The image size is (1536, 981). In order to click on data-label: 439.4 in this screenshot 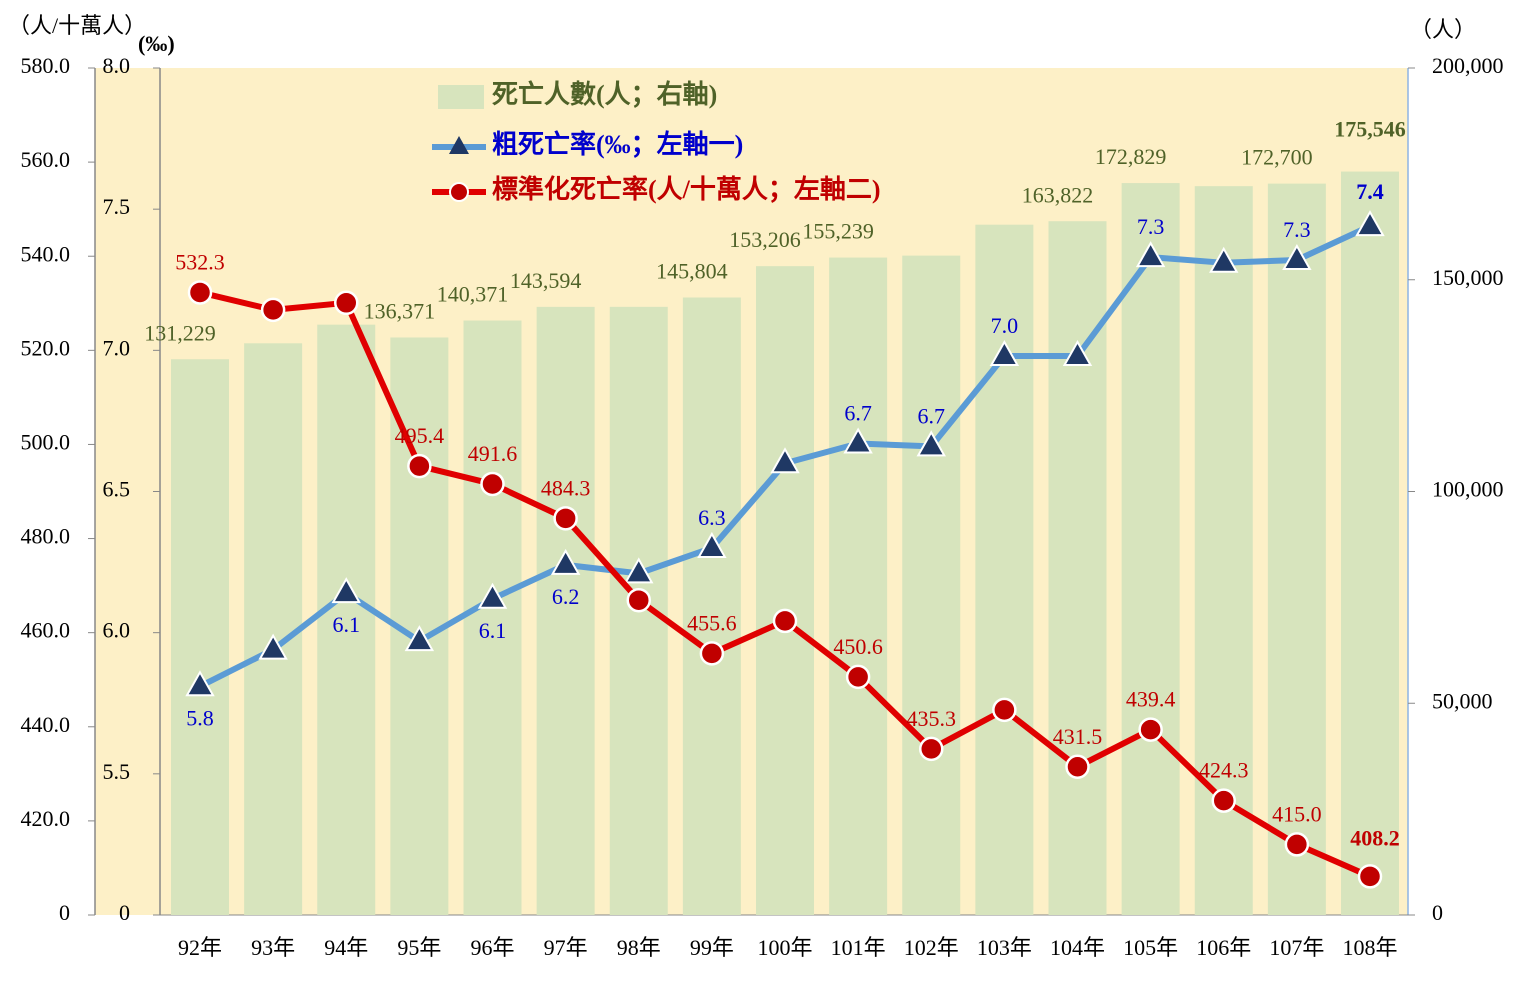, I will do `click(1151, 699)`.